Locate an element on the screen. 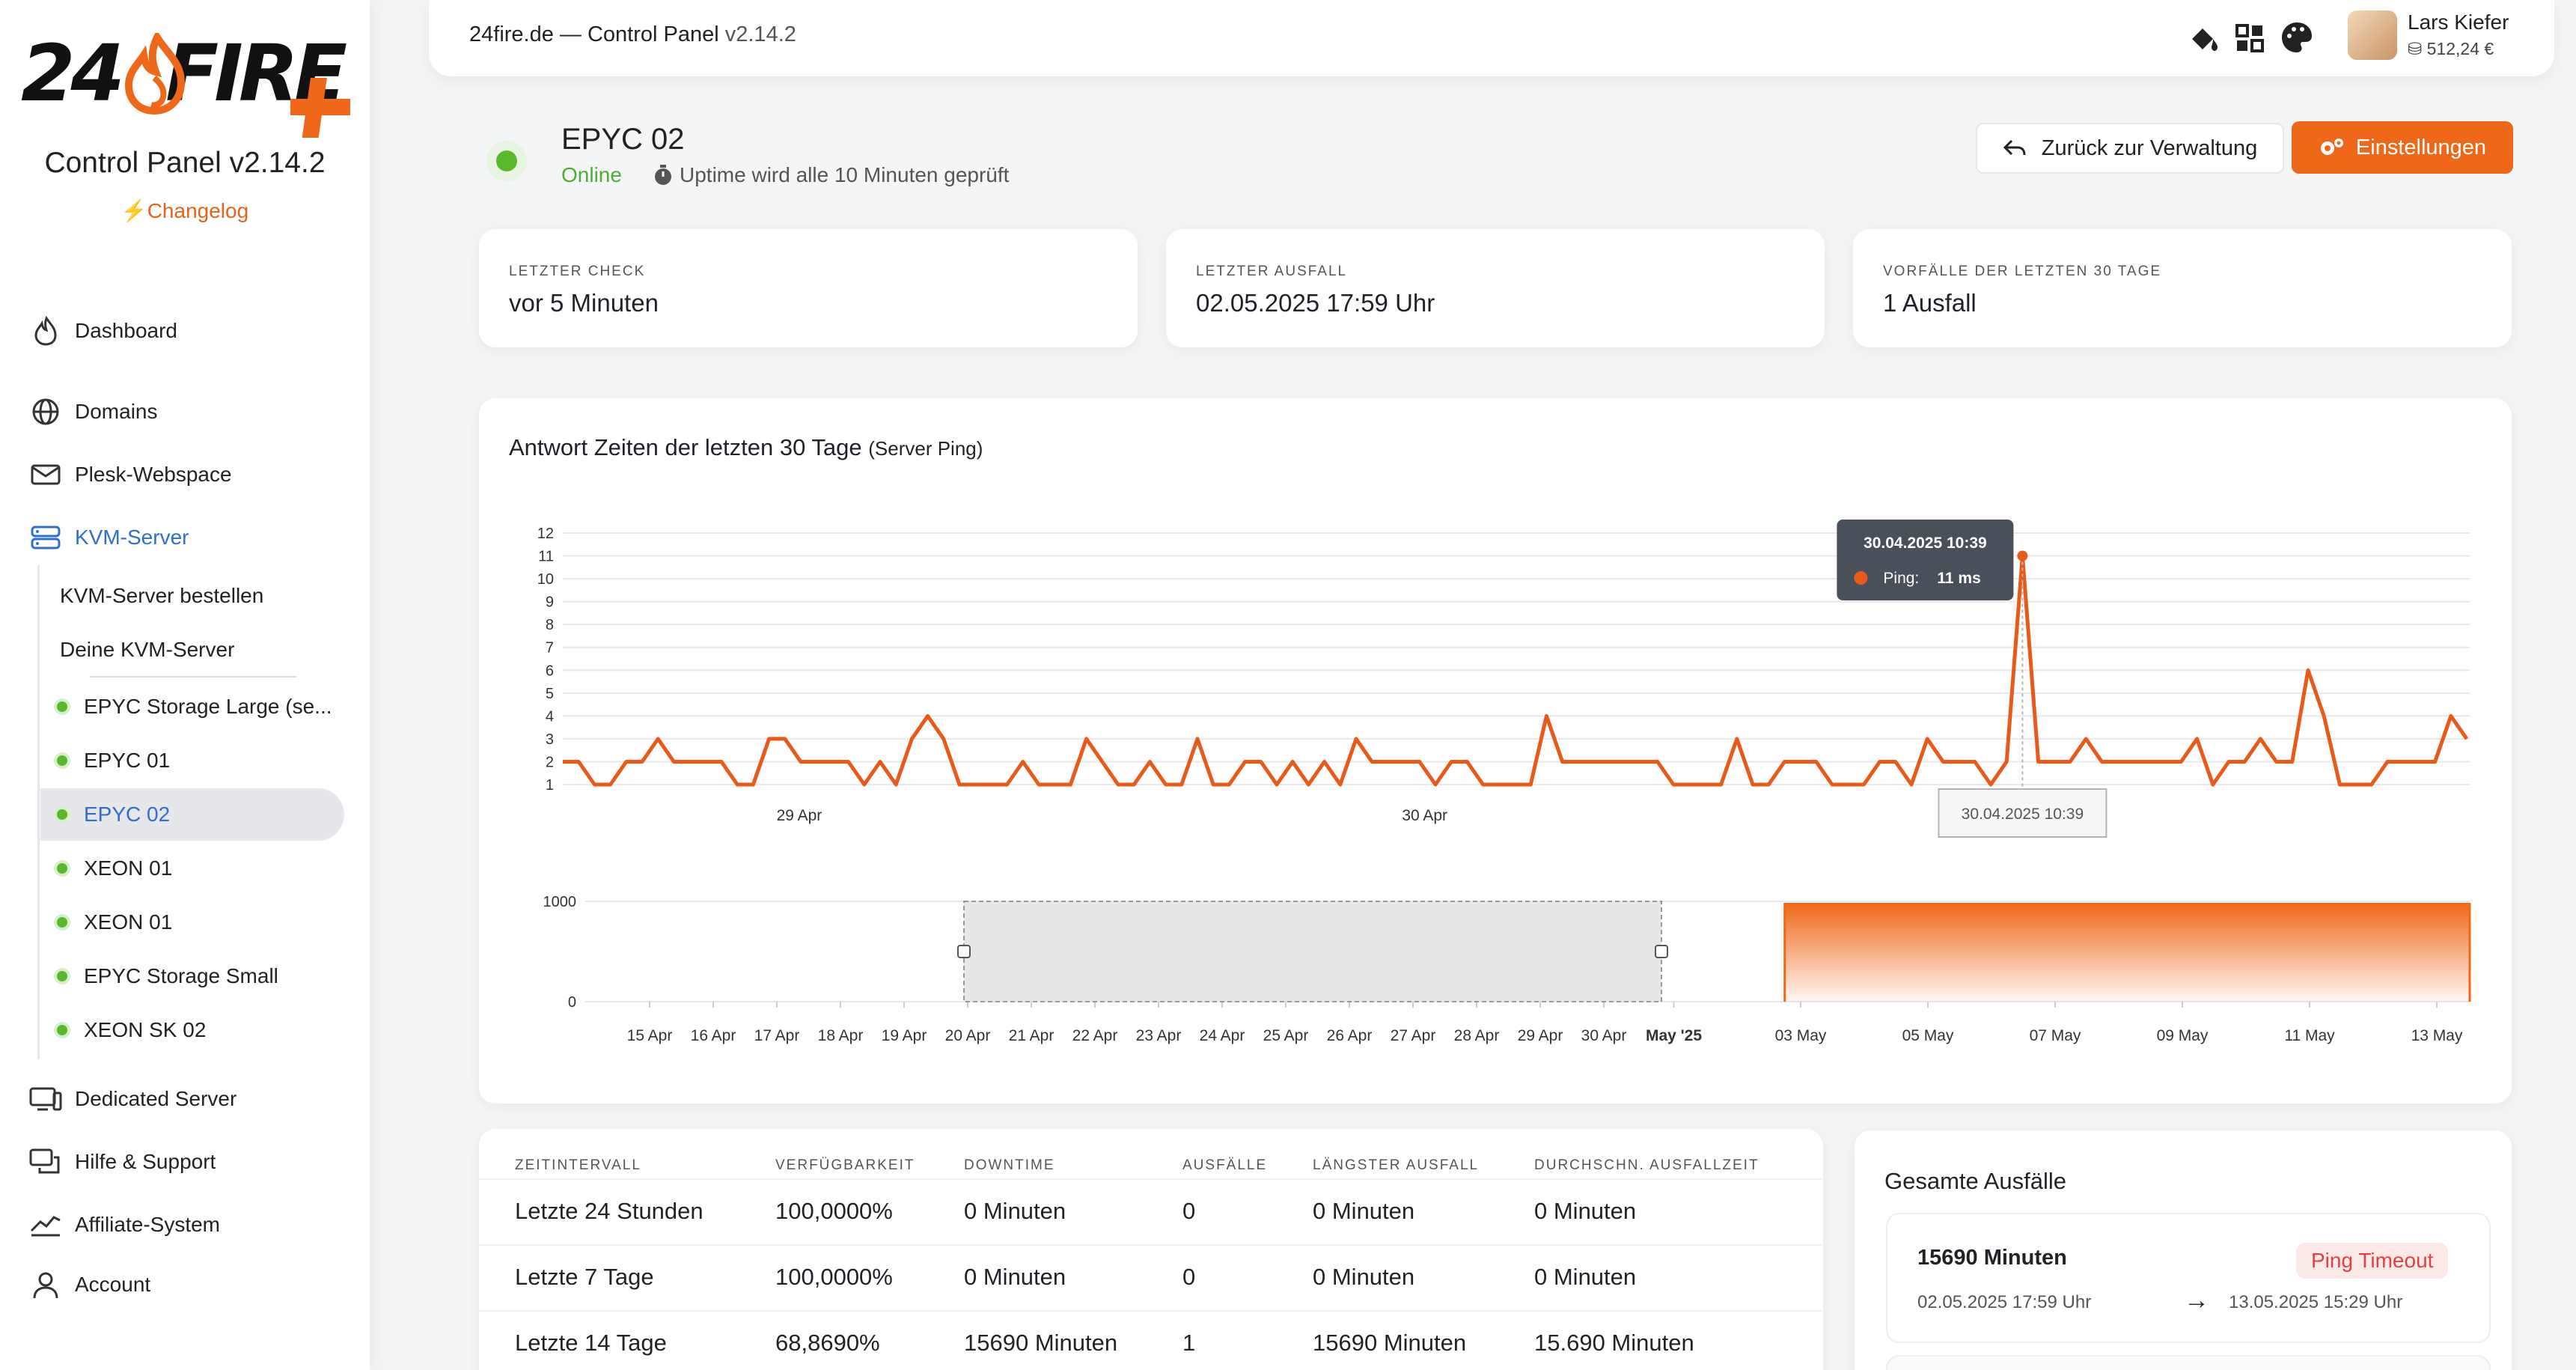 The height and width of the screenshot is (1370, 2576). sidebar-item-kvm-yours: Deine KVM-Server is located at coordinates (147, 649).